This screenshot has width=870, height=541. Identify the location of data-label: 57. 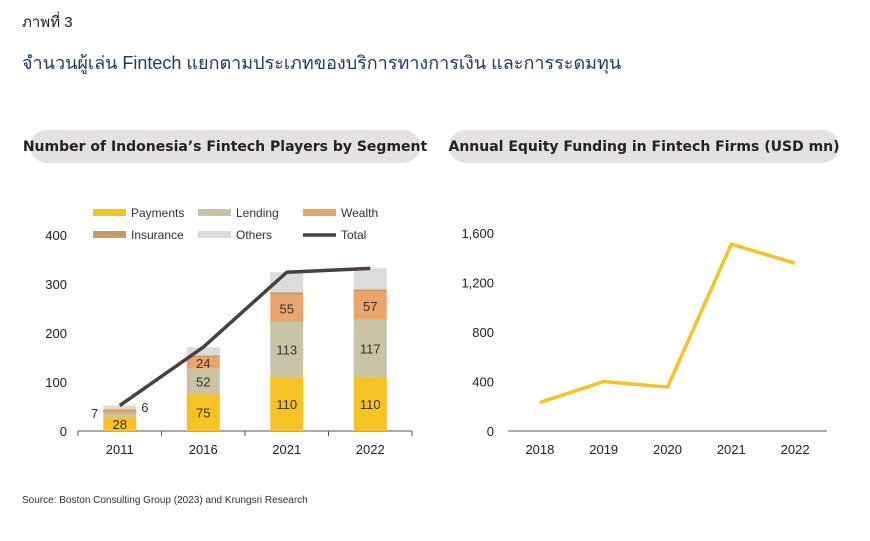
(370, 306).